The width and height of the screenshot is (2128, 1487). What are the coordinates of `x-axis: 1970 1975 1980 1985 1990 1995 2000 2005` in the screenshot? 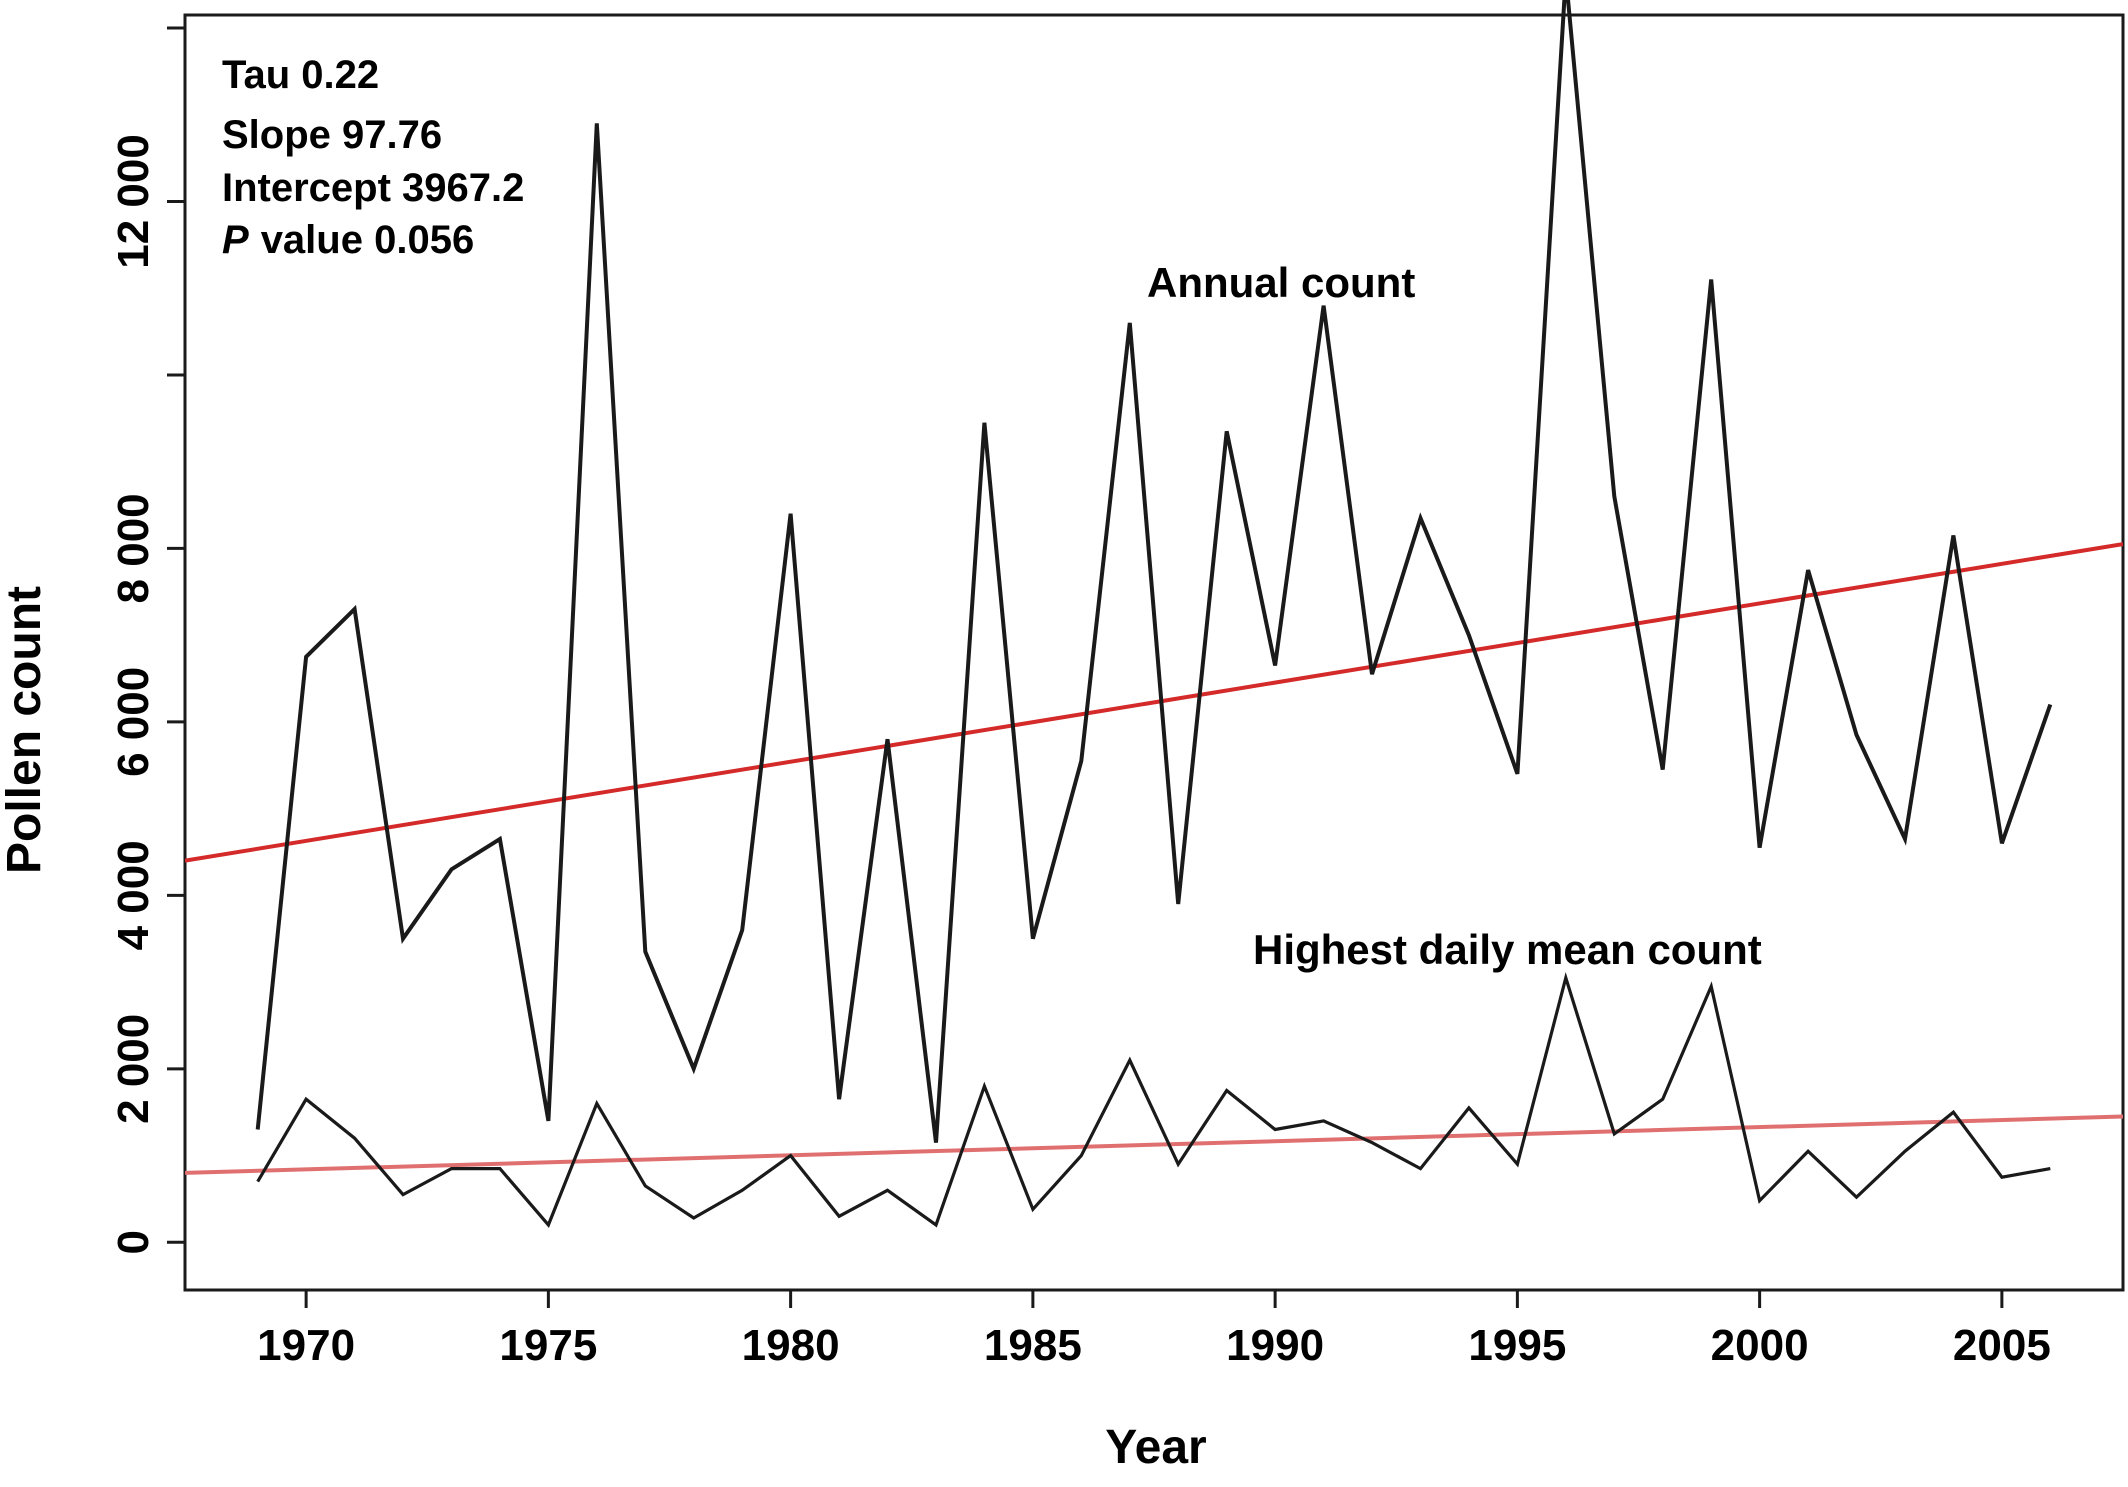 It's located at (1154, 1330).